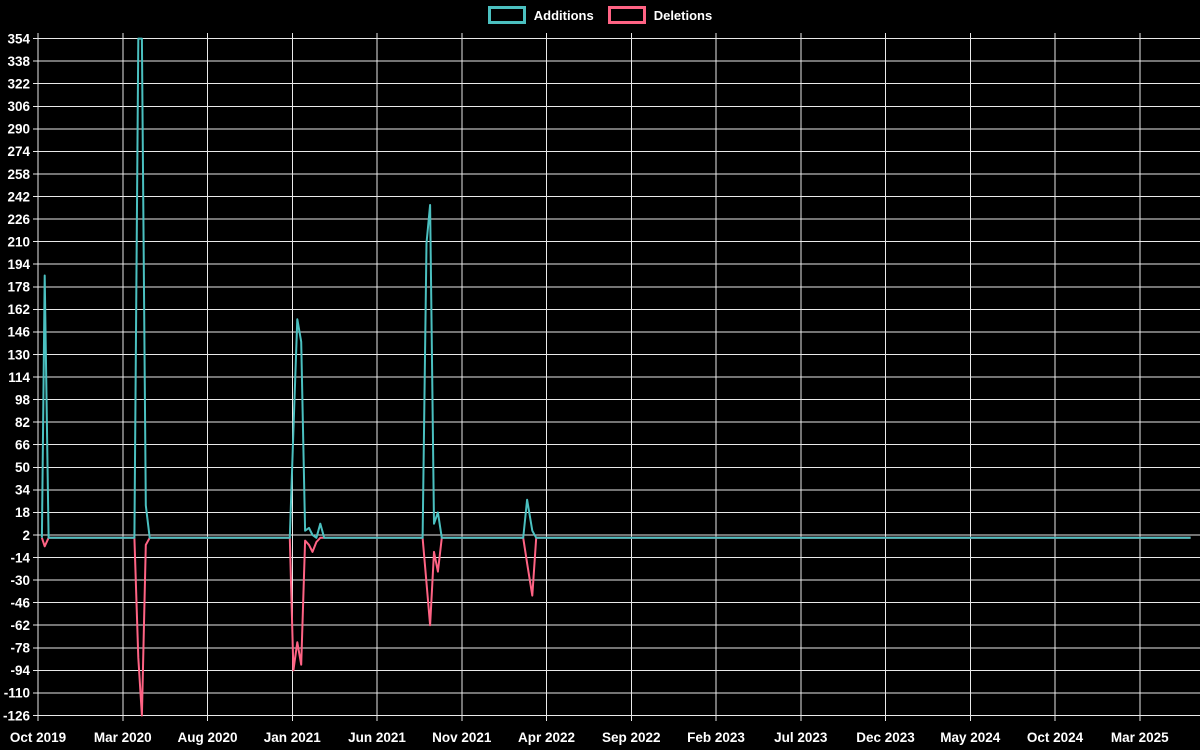 The width and height of the screenshot is (1200, 750). I want to click on x-tick-label: Aug 2020, so click(207, 737).